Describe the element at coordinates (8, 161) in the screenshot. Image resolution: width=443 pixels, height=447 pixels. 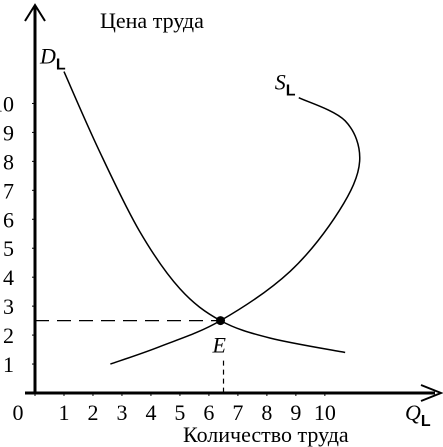
I see `y-tick-label: 8` at that location.